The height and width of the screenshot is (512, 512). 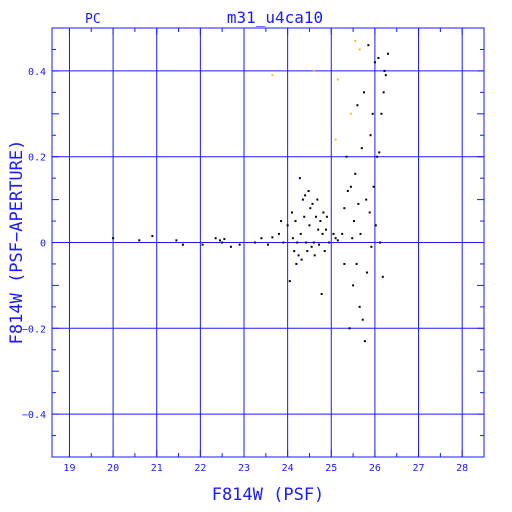 What do you see at coordinates (462, 468) in the screenshot?
I see `x-tick-label: 28` at bounding box center [462, 468].